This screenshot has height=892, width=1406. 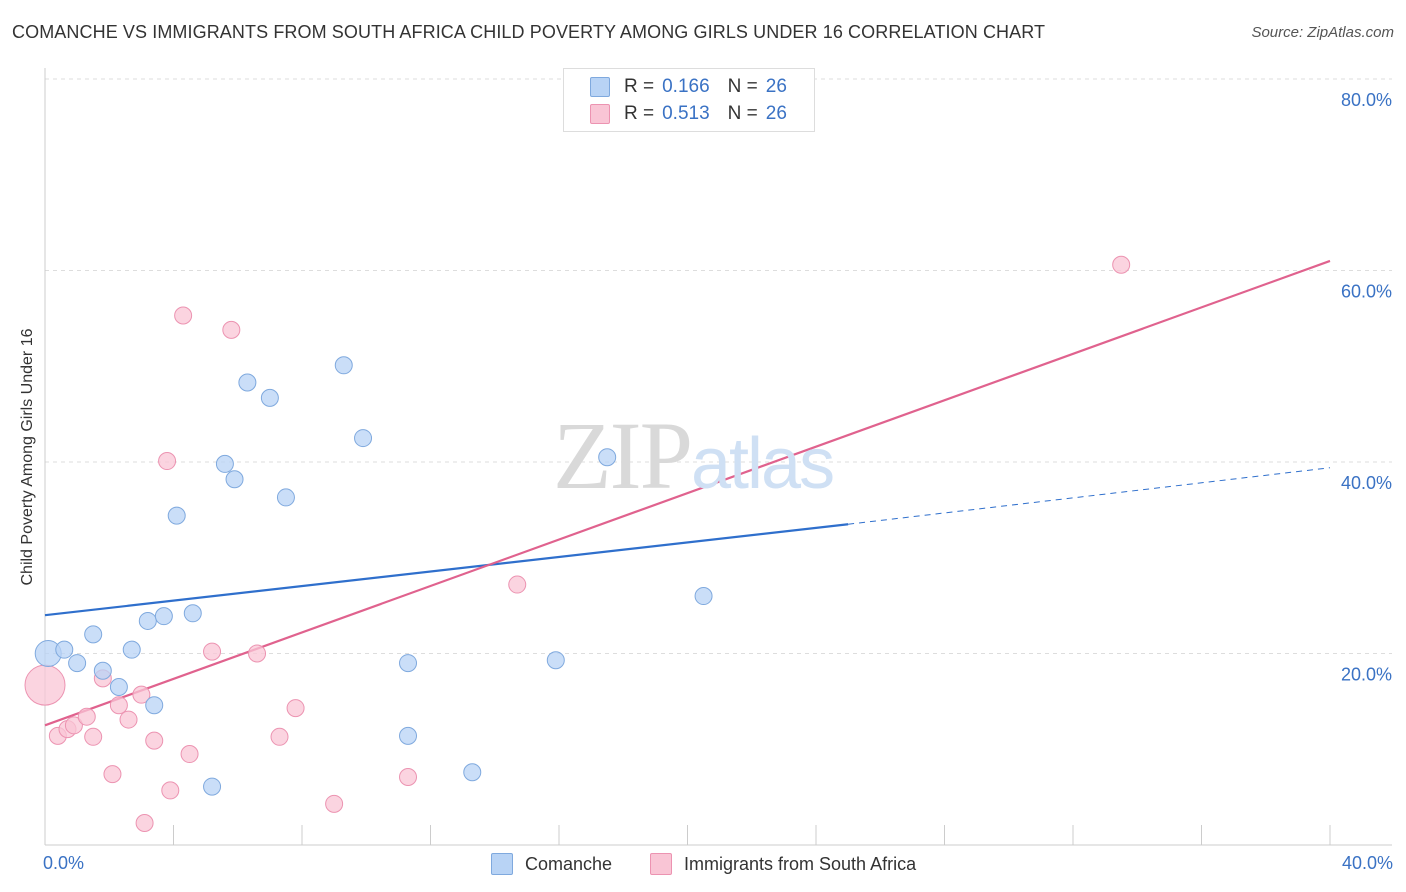 I want to click on n-value-south-africa: 26, so click(x=776, y=113).